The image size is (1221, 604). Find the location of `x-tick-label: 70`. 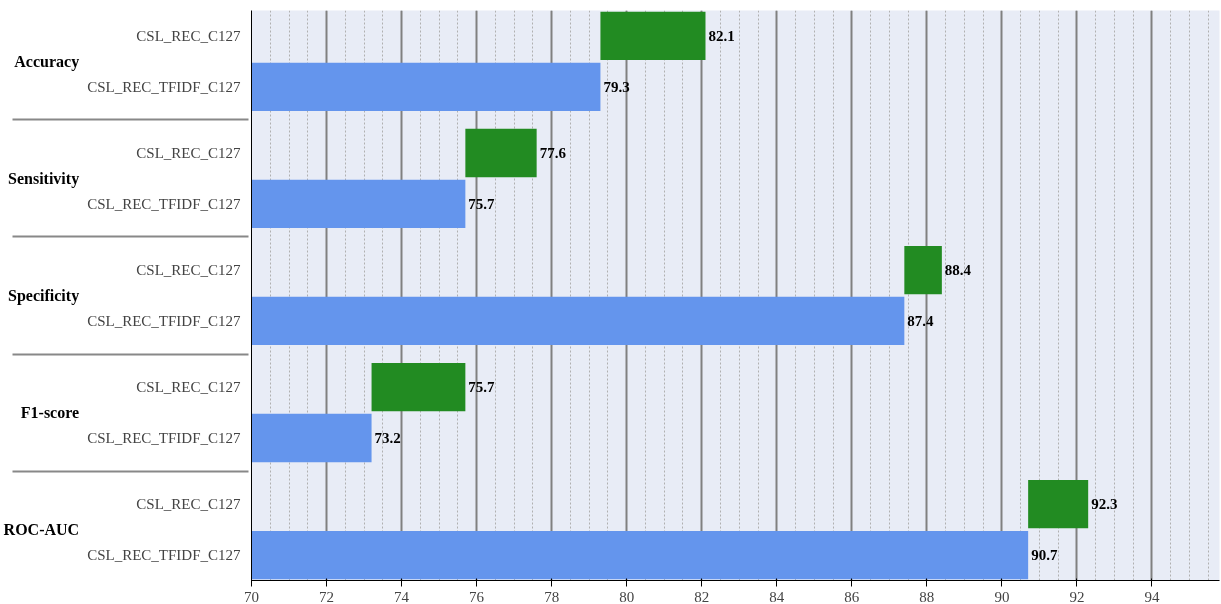

x-tick-label: 70 is located at coordinates (251, 596).